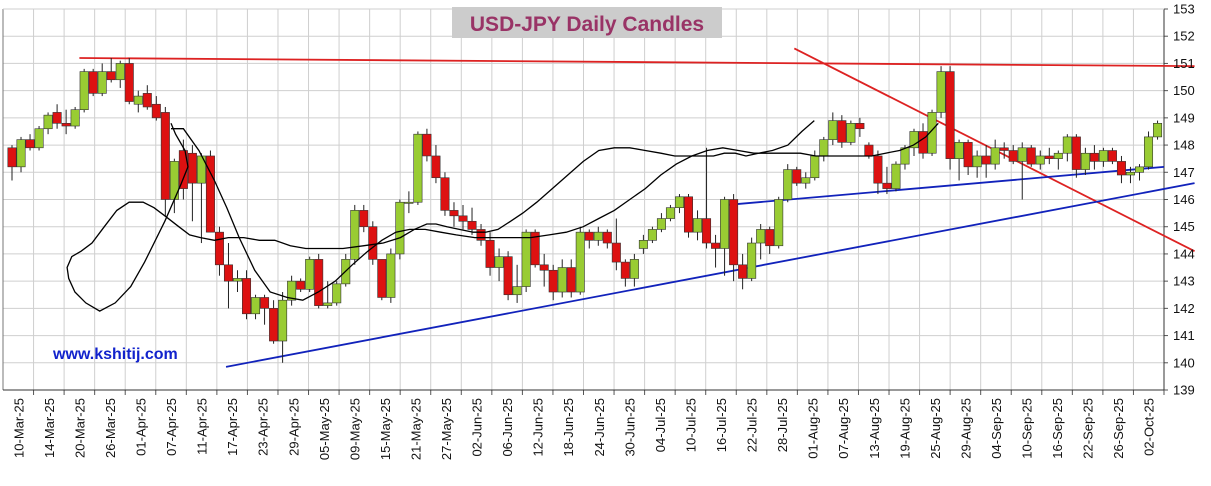  I want to click on x-tick-label: 18-Jun-25, so click(568, 427).